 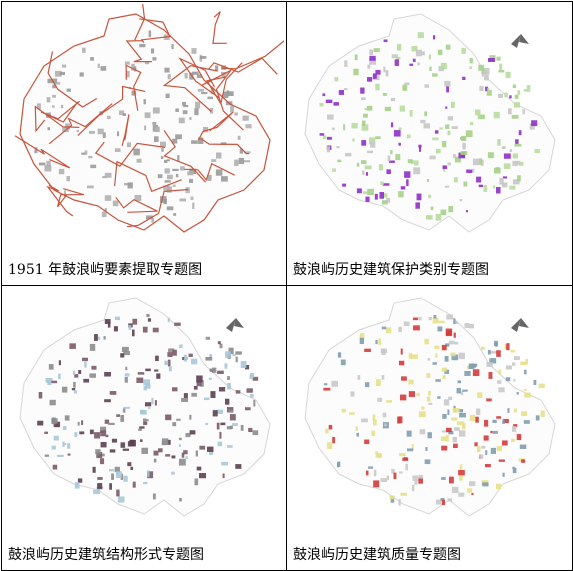 I want to click on road, so click(x=148, y=176).